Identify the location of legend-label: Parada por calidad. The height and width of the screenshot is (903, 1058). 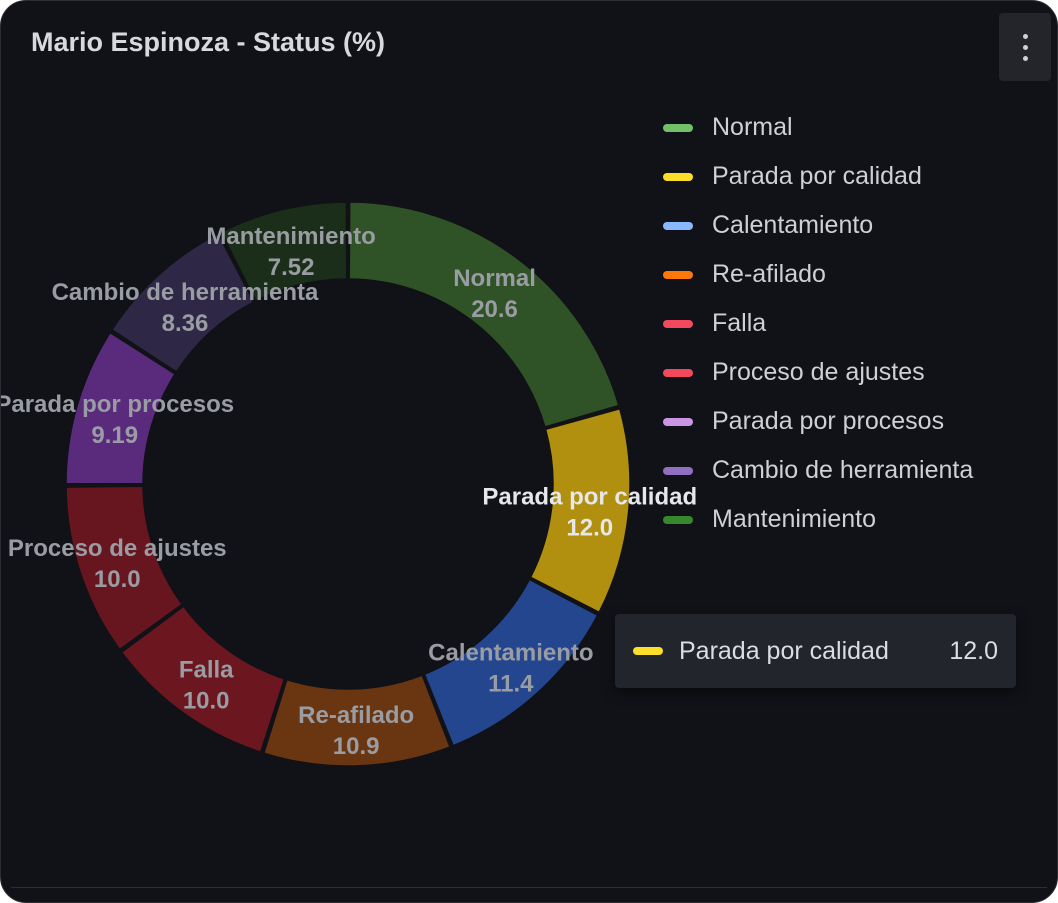
(817, 176).